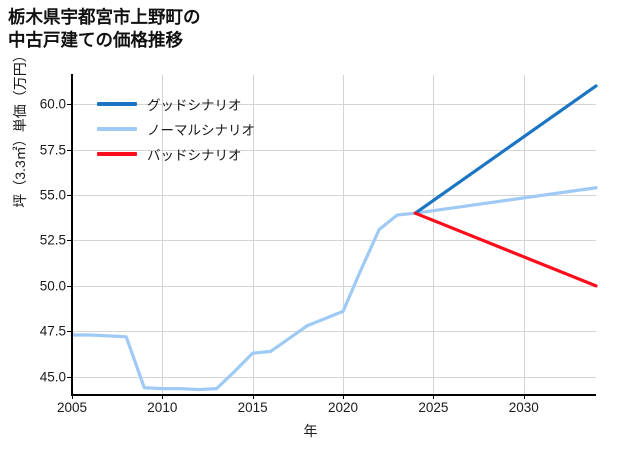 The width and height of the screenshot is (621, 465). Describe the element at coordinates (334, 286) in the screenshot. I see `gridline-y-50.0` at that location.